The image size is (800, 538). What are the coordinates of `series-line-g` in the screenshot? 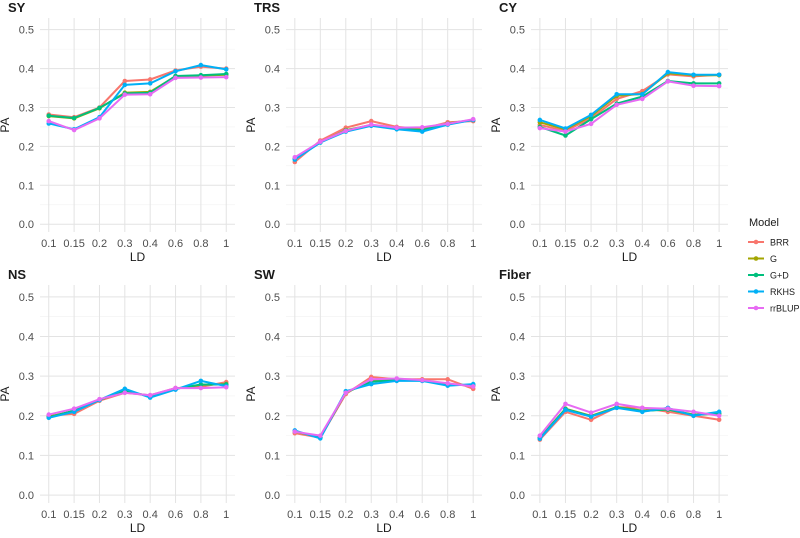 It's located at (384, 409).